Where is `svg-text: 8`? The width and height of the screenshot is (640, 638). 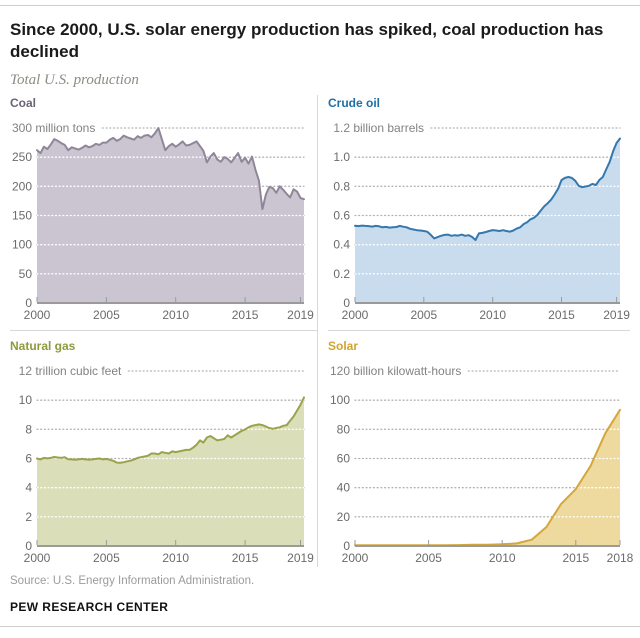 svg-text: 8 is located at coordinates (28, 429).